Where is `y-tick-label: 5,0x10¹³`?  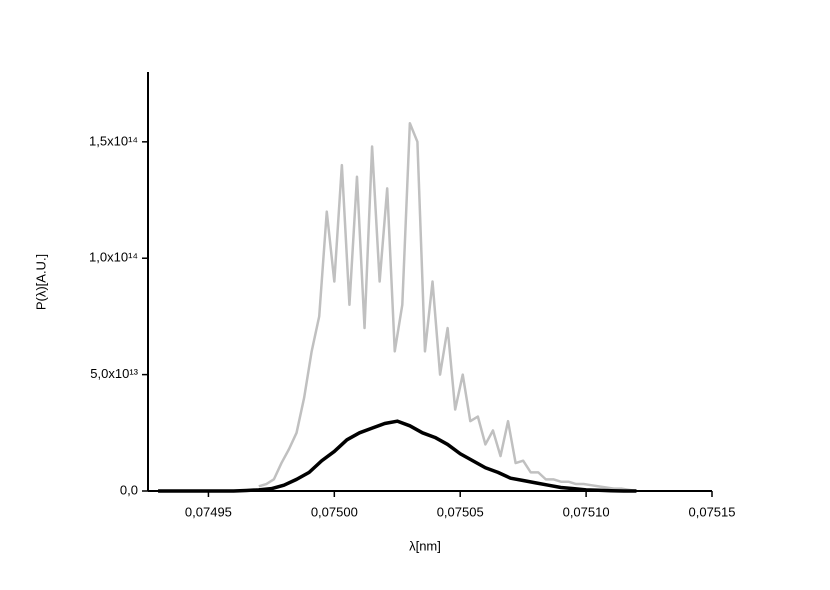 y-tick-label: 5,0x10¹³ is located at coordinates (114, 373).